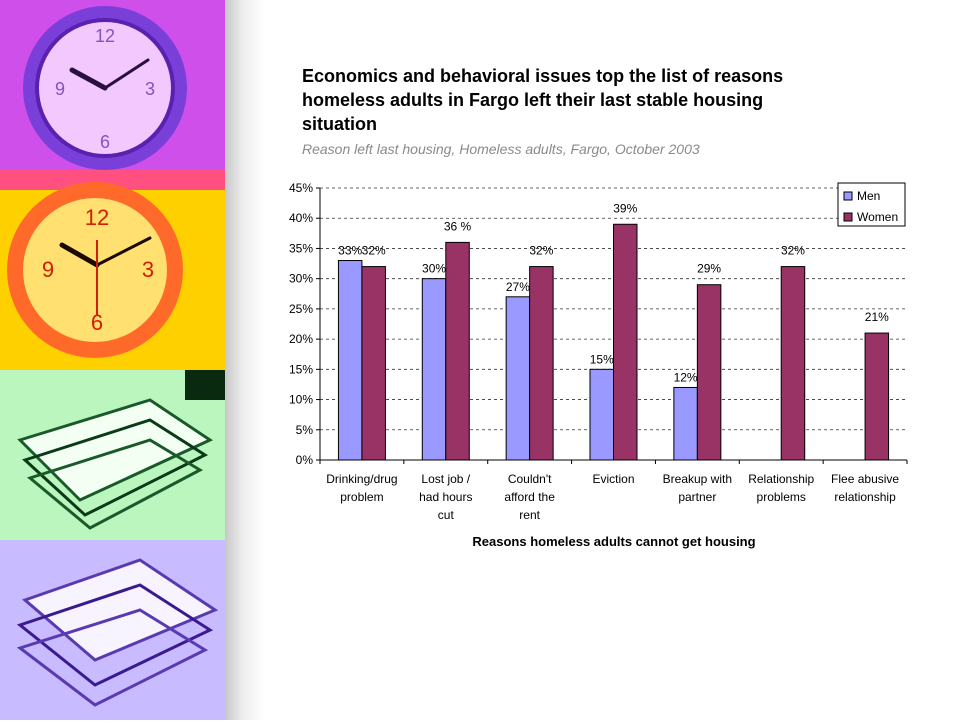 The width and height of the screenshot is (960, 725). Describe the element at coordinates (781, 488) in the screenshot. I see `x-category-label: Relationship problems` at that location.